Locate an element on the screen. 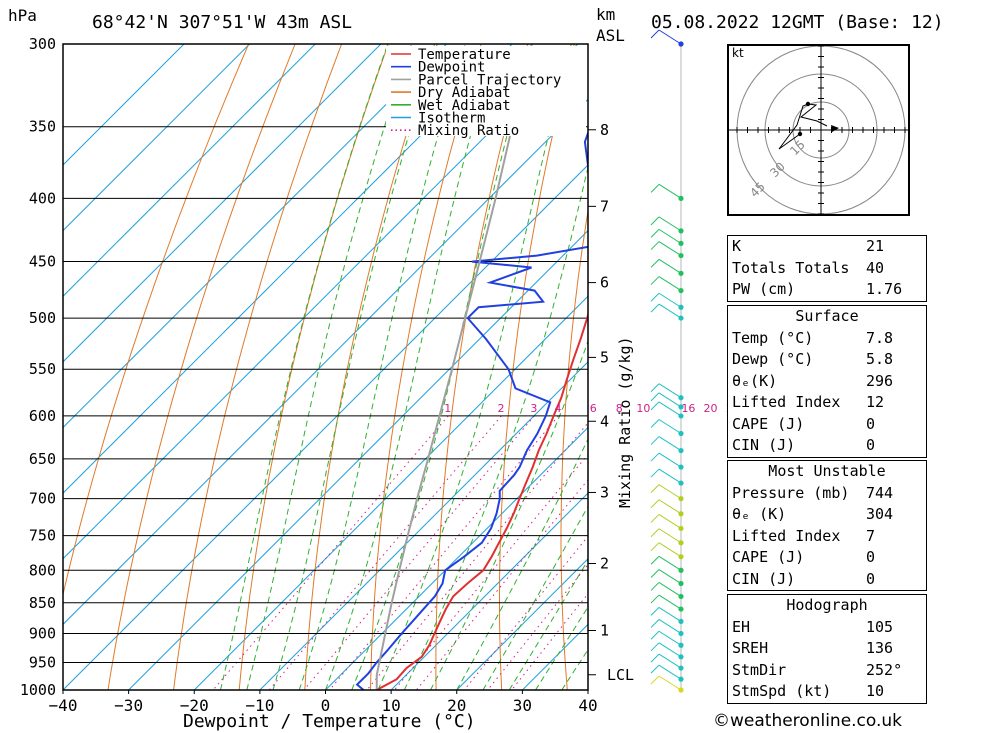 Image resolution: width=1000 pixels, height=733 pixels. pressure-tick-label: 300 is located at coordinates (42, 44).